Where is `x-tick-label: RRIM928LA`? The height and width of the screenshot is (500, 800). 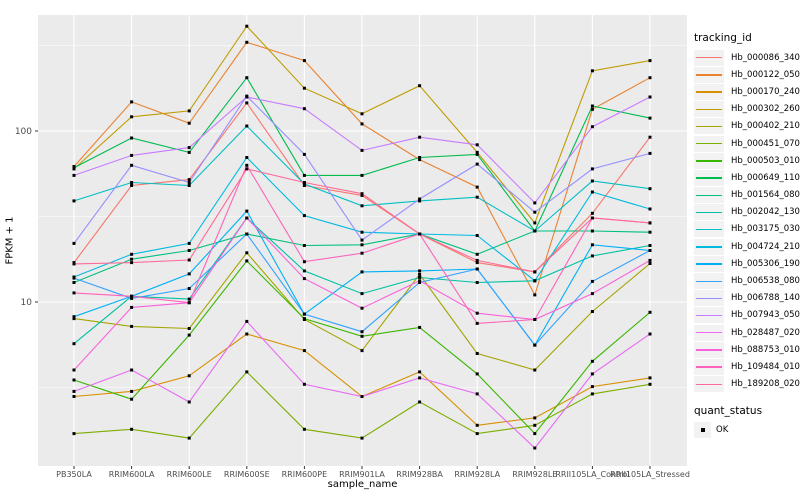
x-tick-label: RRIM928LA is located at coordinates (477, 474).